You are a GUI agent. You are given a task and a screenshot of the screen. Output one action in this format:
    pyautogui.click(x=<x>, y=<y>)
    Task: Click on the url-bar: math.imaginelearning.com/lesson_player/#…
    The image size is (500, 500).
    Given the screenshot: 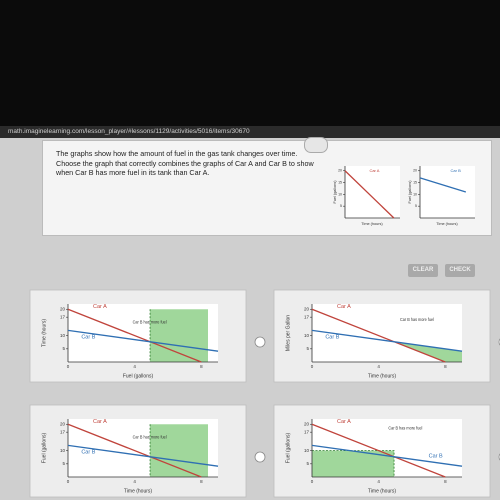 What is the action you would take?
    pyautogui.click(x=250, y=132)
    